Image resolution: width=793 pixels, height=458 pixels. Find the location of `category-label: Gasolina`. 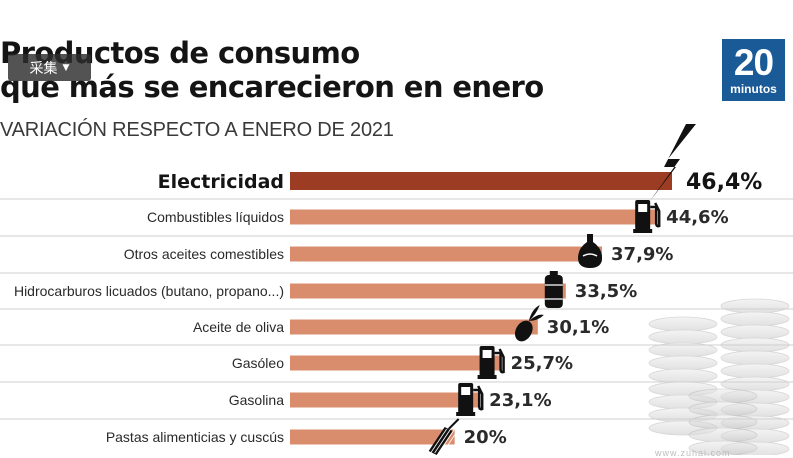

category-label: Gasolina is located at coordinates (256, 400).